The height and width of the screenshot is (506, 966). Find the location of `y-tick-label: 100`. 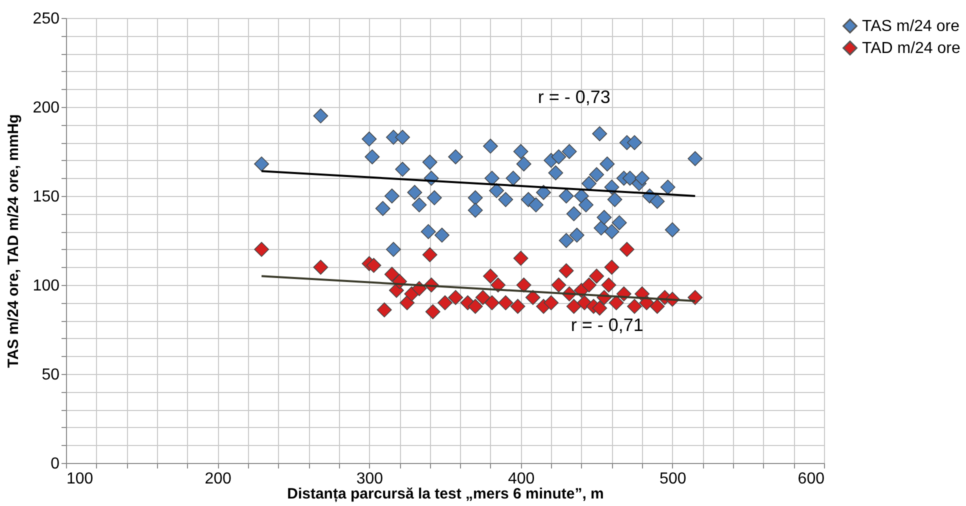

y-tick-label: 100 is located at coordinates (46, 286).